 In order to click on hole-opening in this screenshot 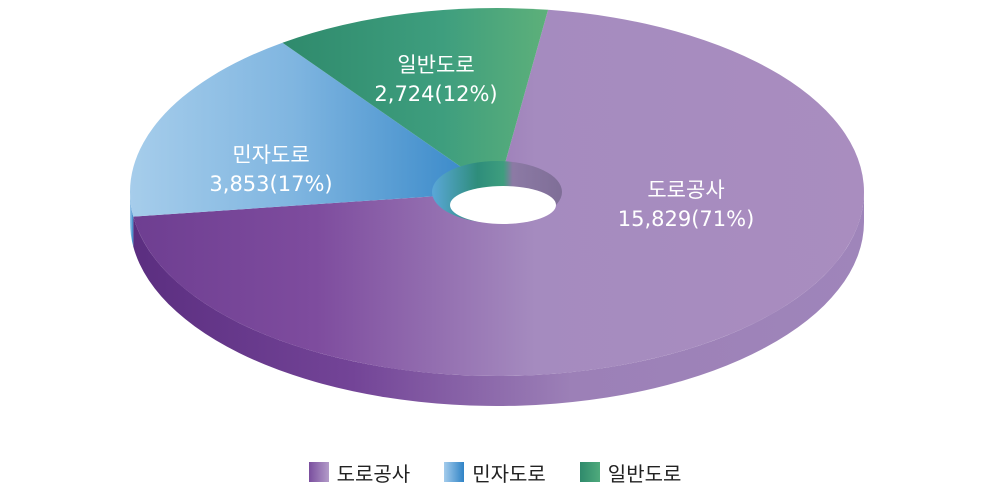, I will do `click(503, 205)`.